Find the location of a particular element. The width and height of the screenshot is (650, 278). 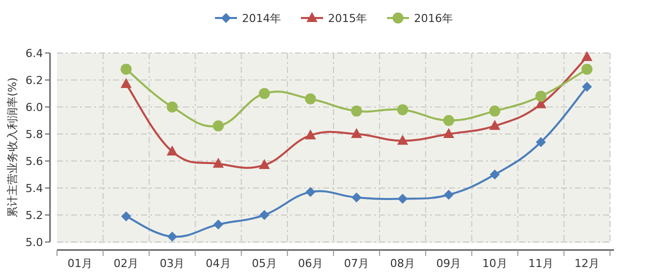

y-tick-label: 6.4 is located at coordinates (34, 53).